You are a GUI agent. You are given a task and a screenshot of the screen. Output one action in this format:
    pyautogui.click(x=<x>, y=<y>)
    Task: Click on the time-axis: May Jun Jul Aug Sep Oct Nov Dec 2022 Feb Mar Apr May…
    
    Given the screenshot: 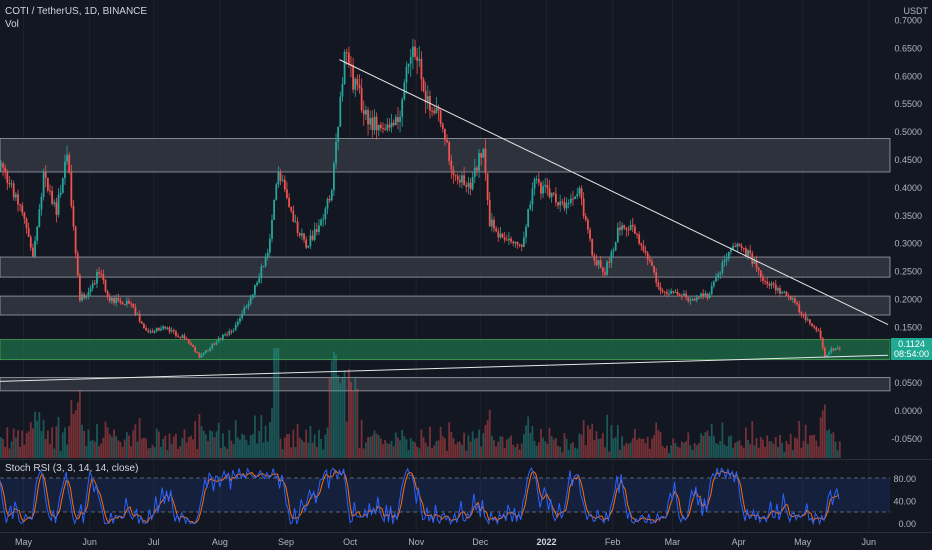 What is the action you would take?
    pyautogui.click(x=445, y=542)
    